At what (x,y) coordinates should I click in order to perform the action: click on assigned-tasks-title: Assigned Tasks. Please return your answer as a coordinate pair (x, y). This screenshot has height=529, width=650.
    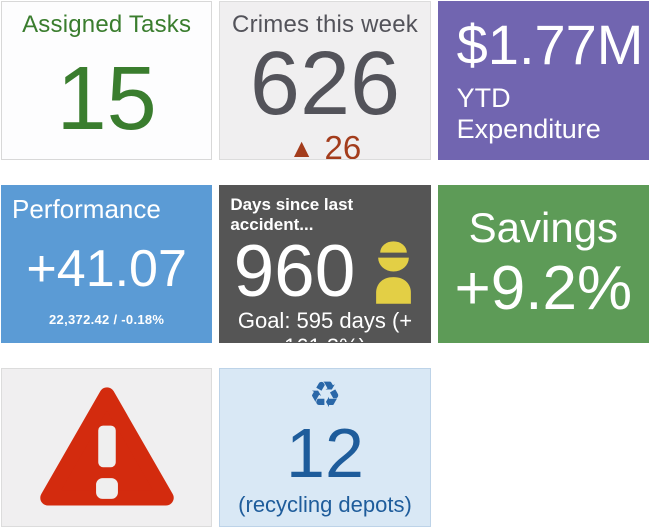
    Looking at the image, I should click on (107, 24).